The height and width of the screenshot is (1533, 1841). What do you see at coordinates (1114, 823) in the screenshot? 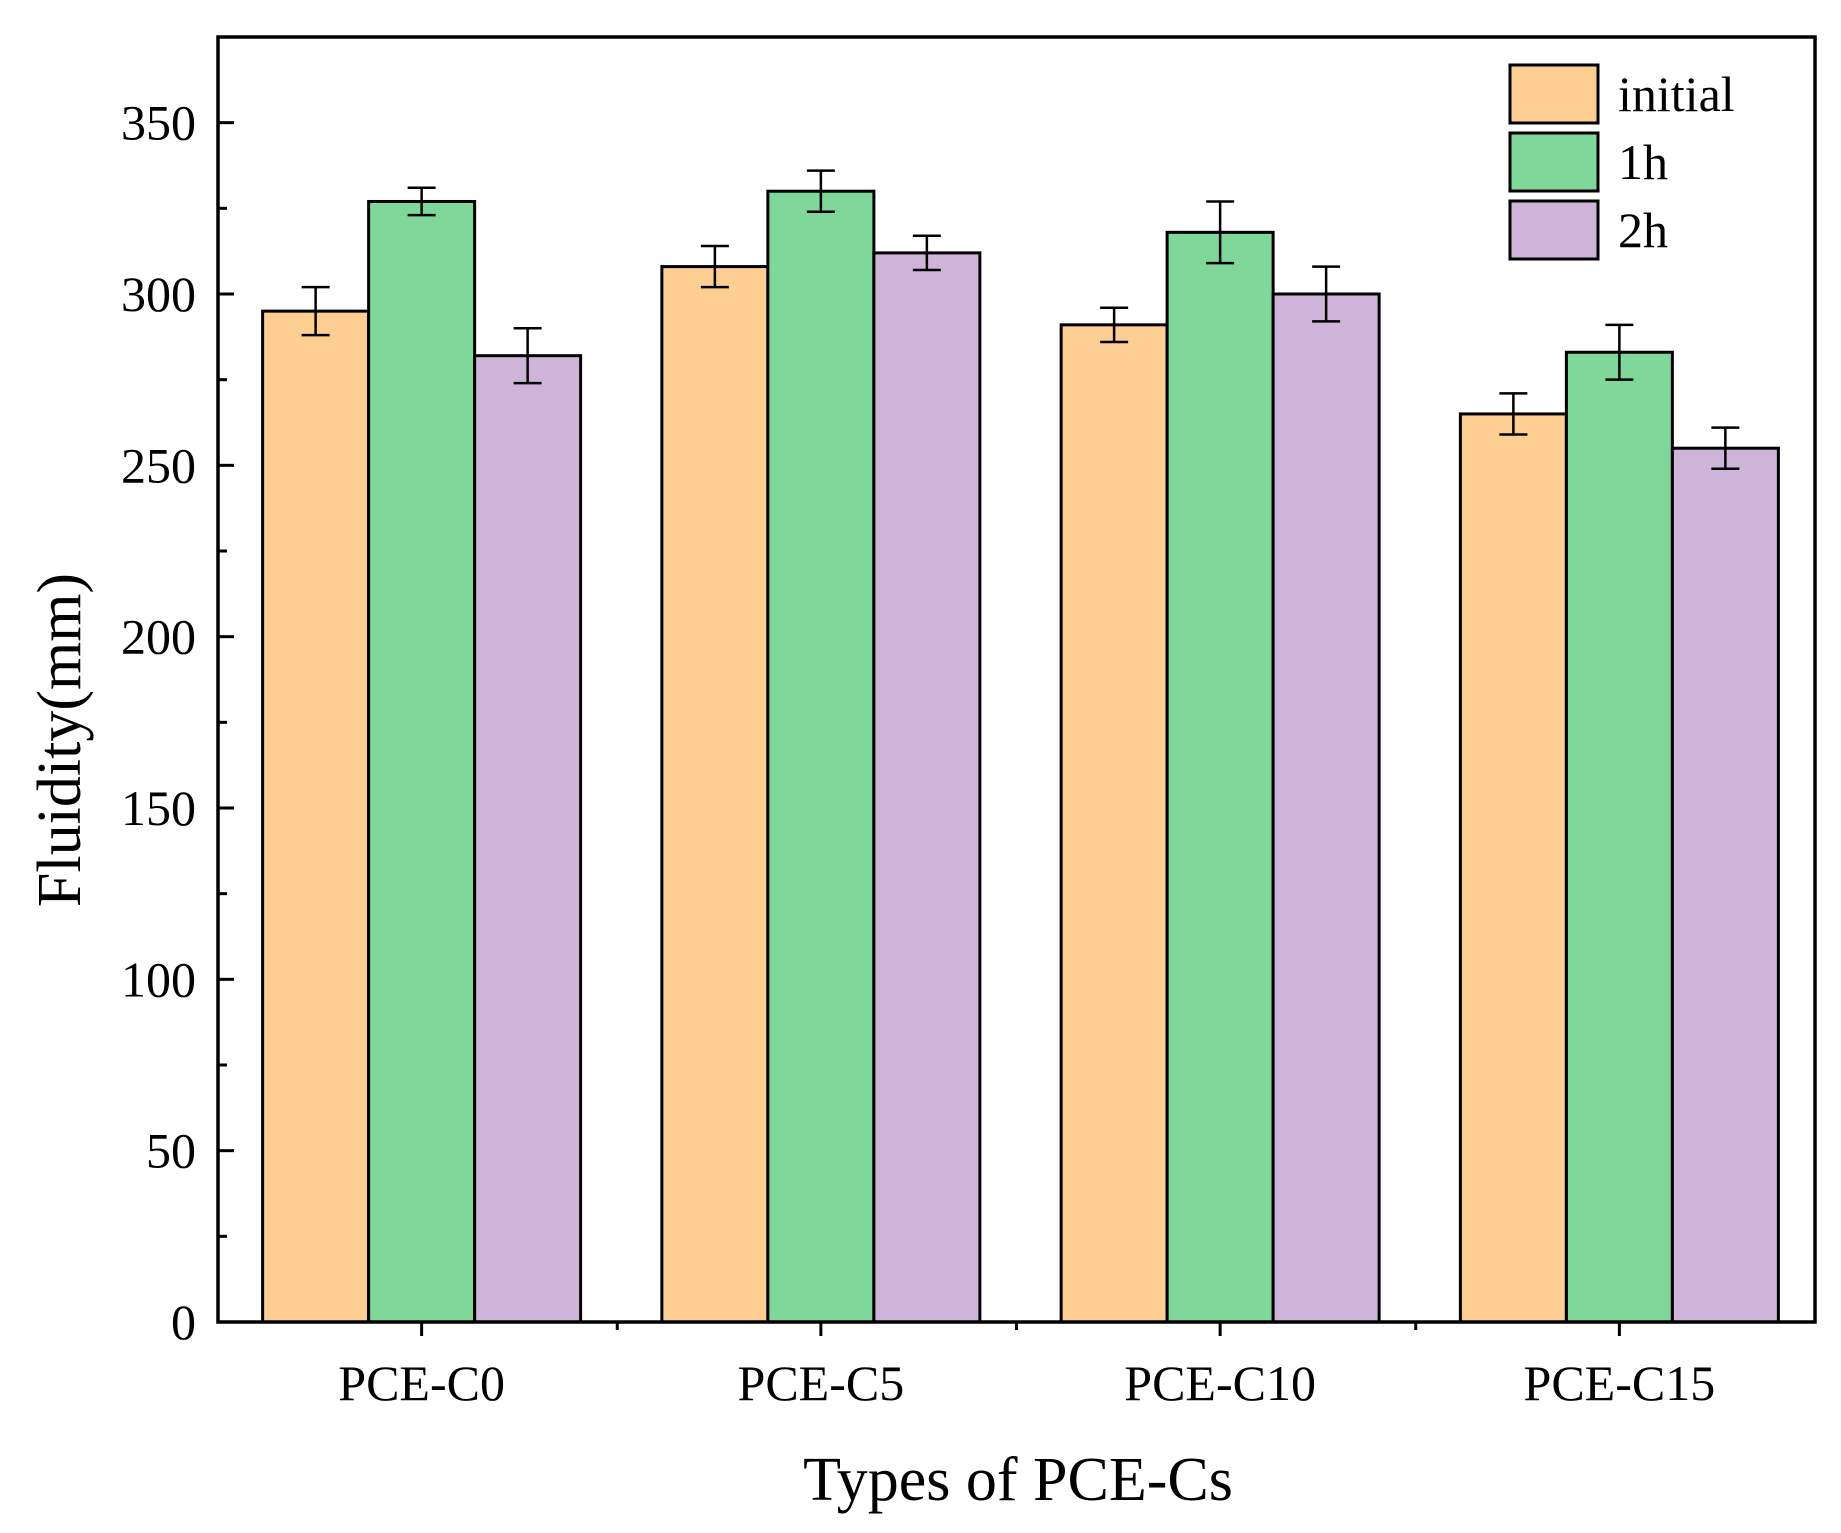
I see `bar-initial-pce-c10` at bounding box center [1114, 823].